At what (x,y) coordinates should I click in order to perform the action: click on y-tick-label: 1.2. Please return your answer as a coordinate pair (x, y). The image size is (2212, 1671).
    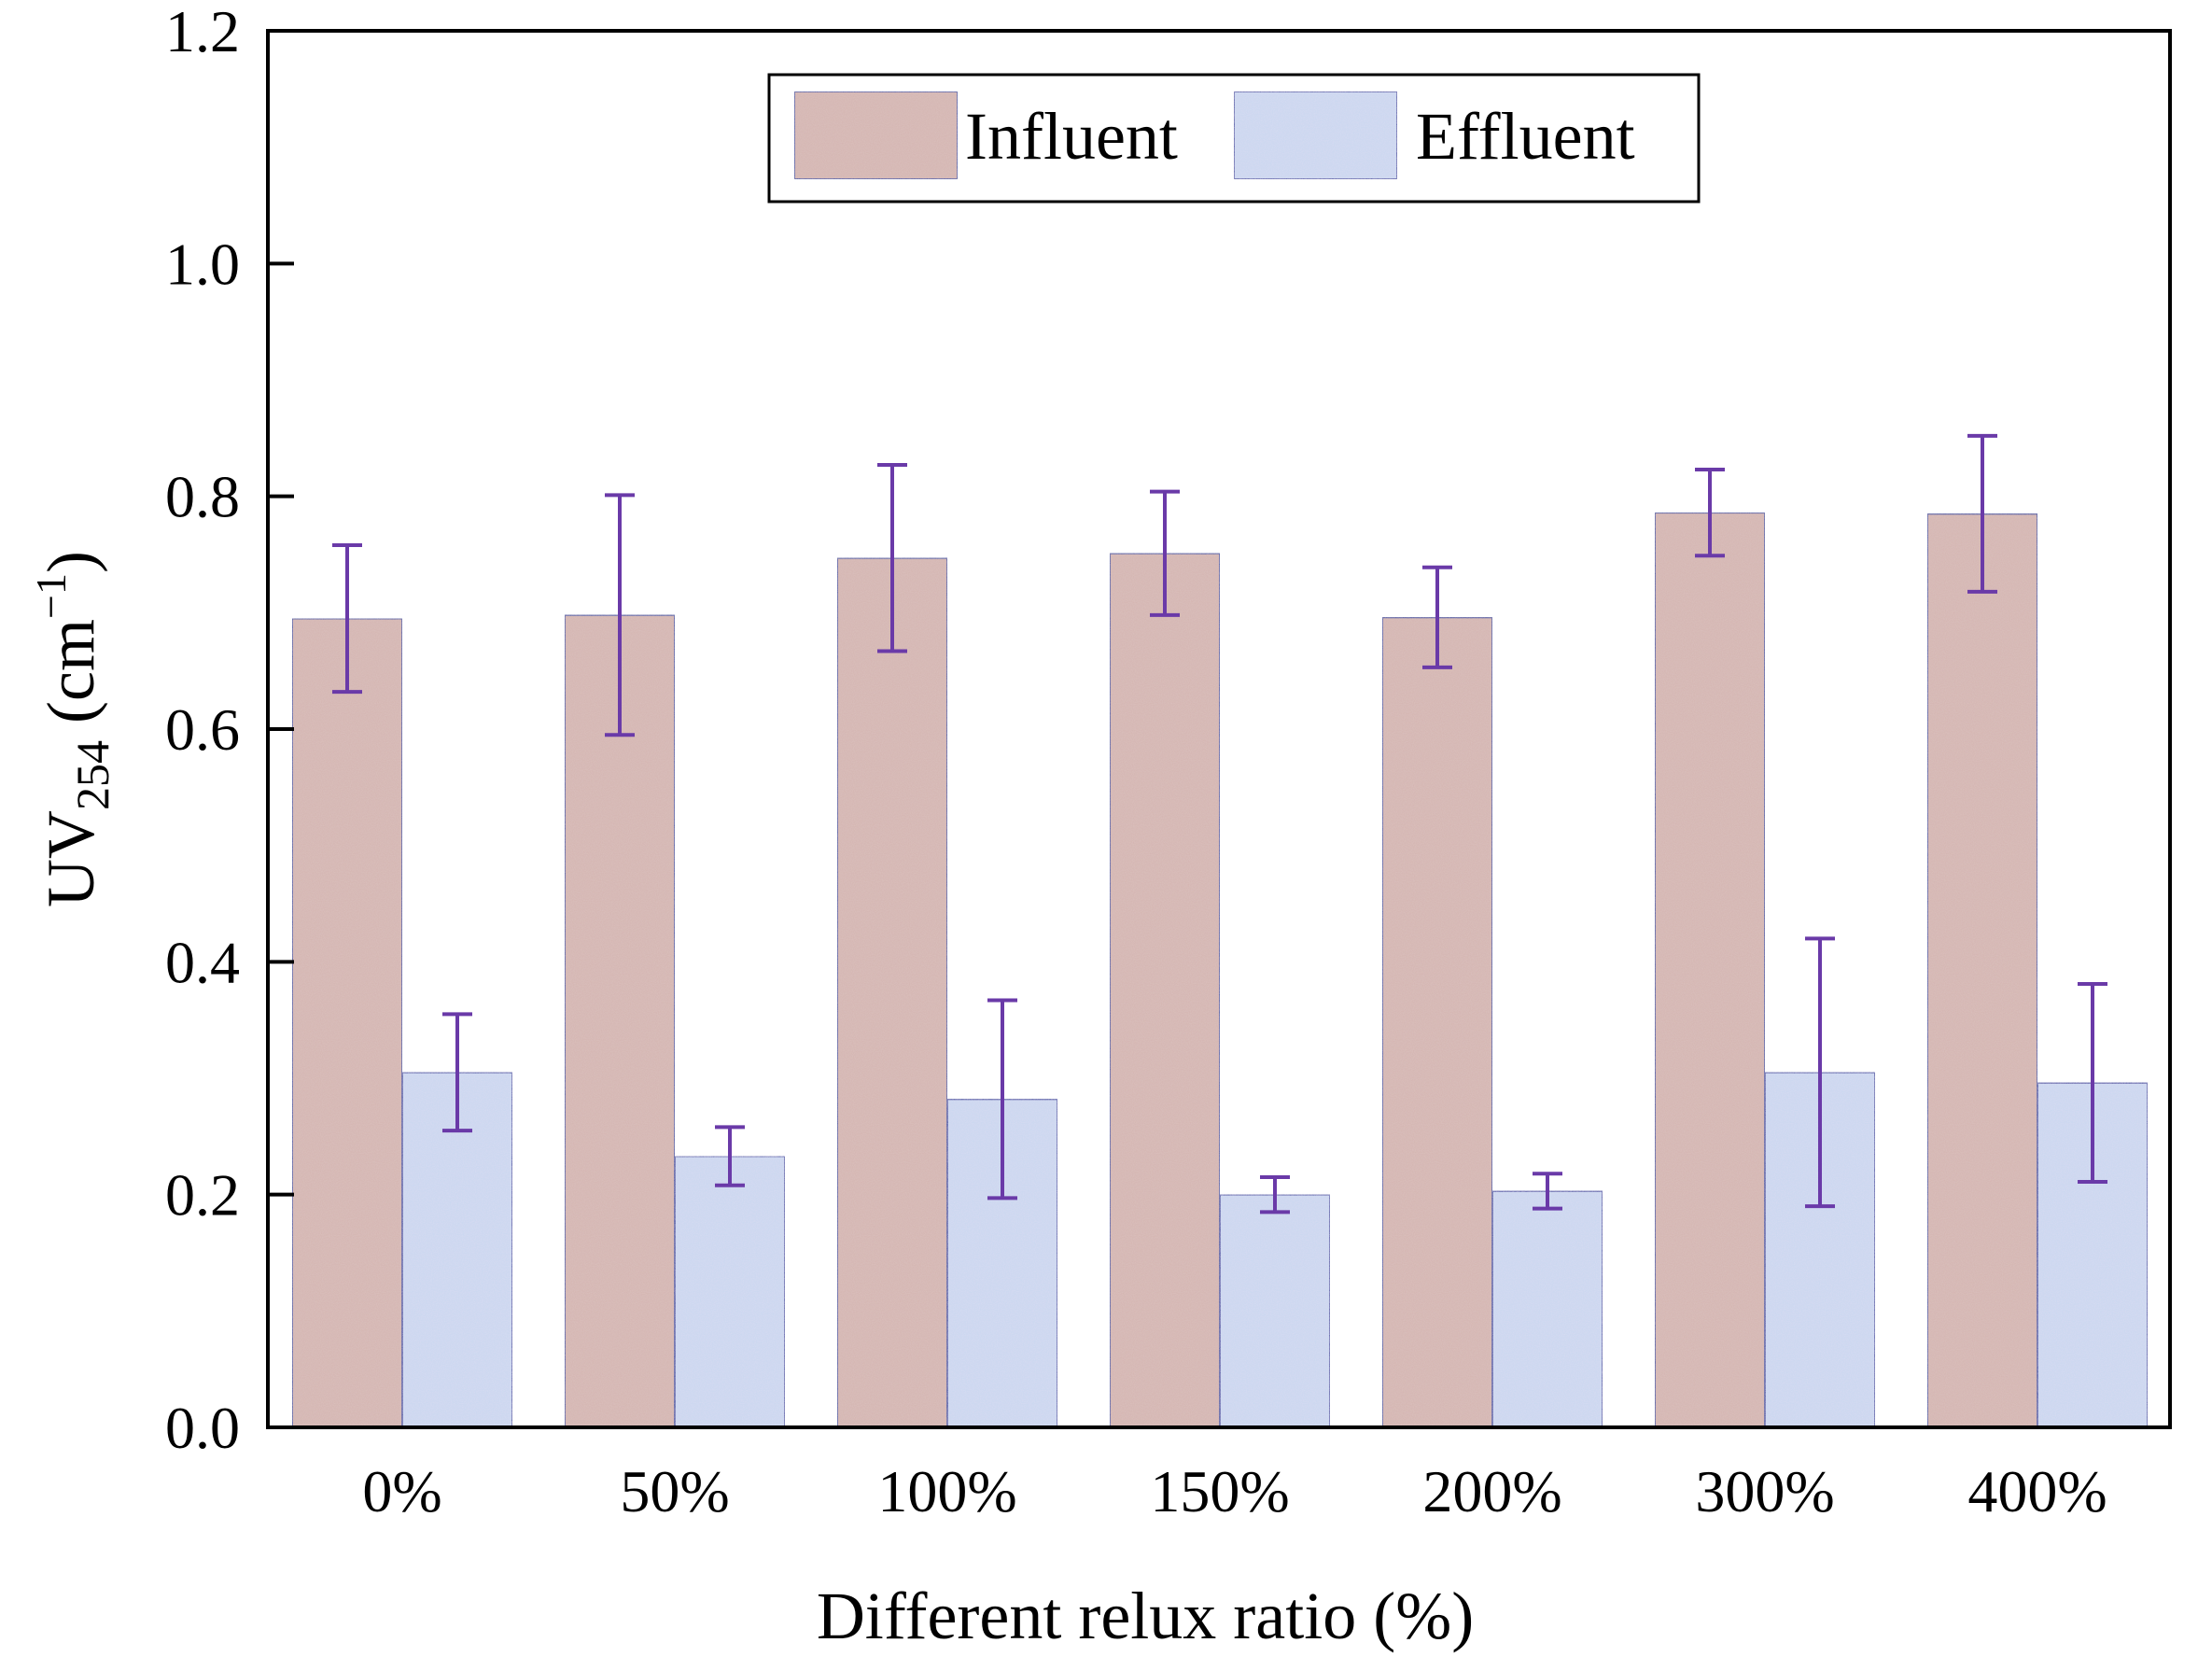
    Looking at the image, I should click on (202, 32).